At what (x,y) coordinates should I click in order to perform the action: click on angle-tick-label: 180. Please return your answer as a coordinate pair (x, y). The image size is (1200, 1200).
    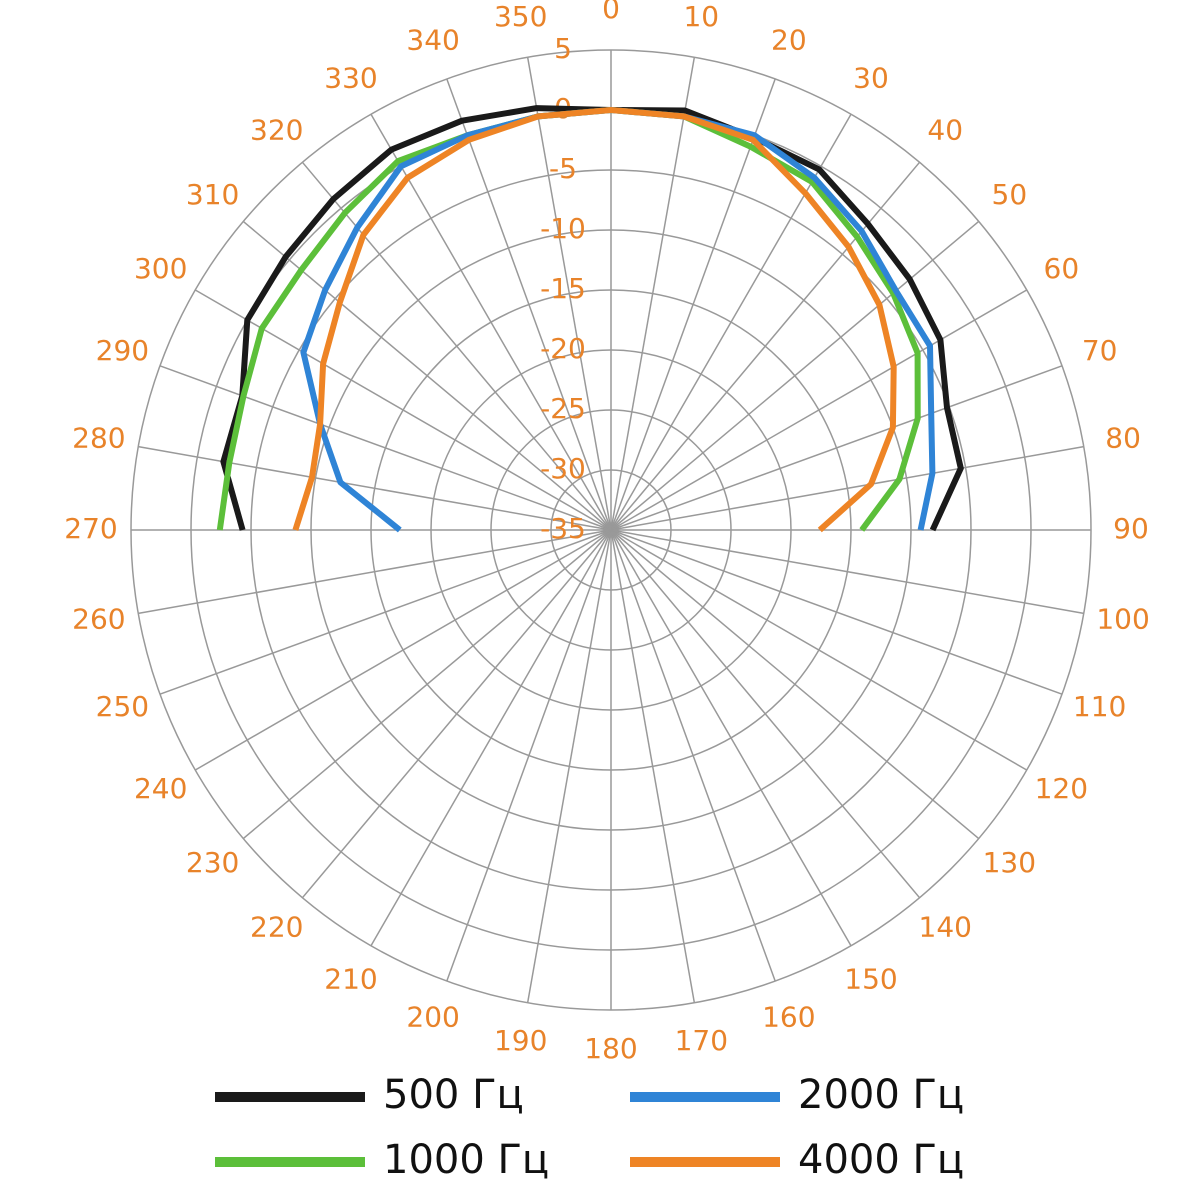
    Looking at the image, I should click on (610, 1048).